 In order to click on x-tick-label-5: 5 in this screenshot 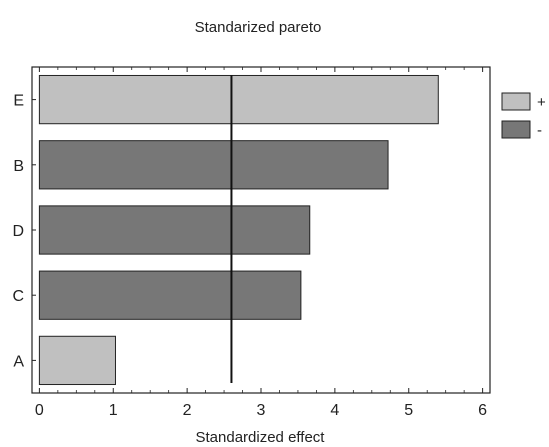, I will do `click(408, 410)`.